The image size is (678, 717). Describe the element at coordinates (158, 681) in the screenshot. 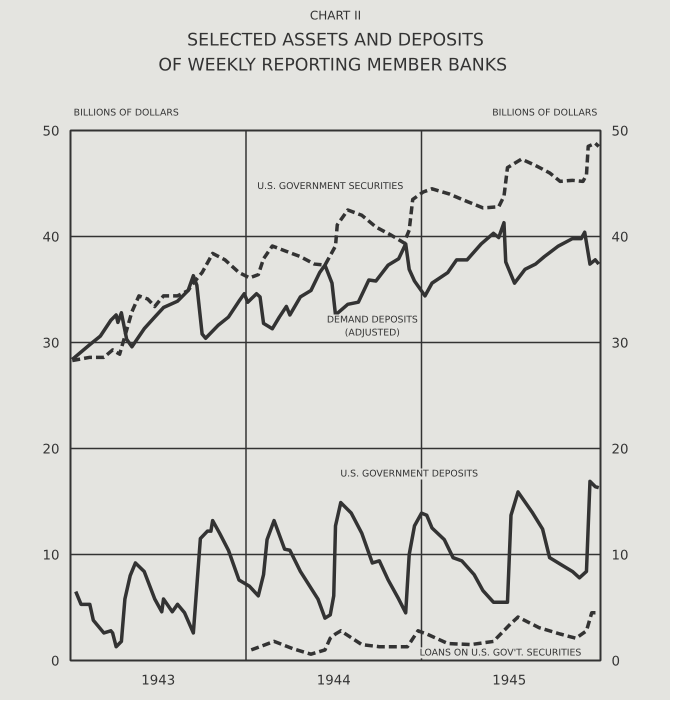

I see `x-tick-label: 1943` at that location.